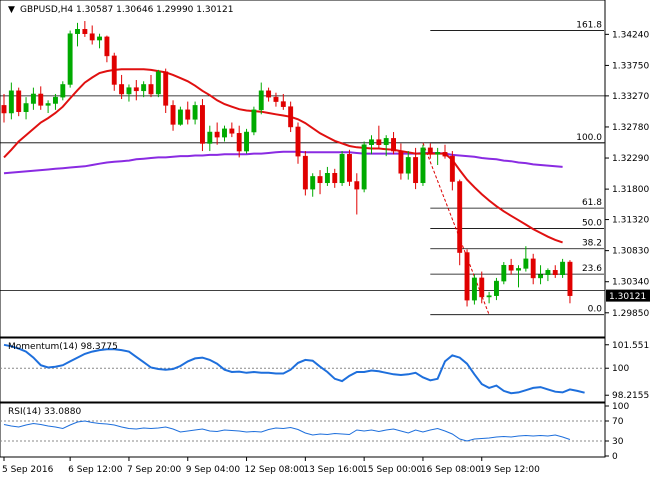  I want to click on price-tick-label: 1.30340, so click(630, 283).